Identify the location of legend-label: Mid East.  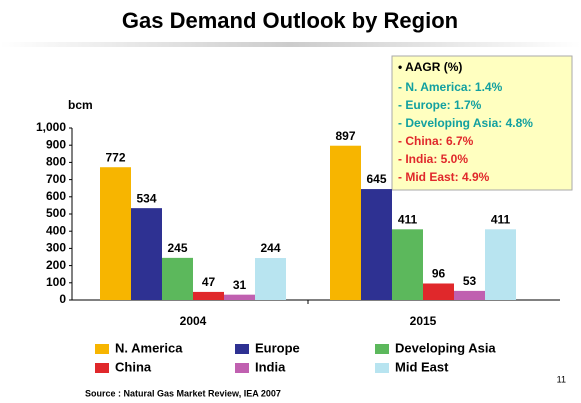
(422, 366).